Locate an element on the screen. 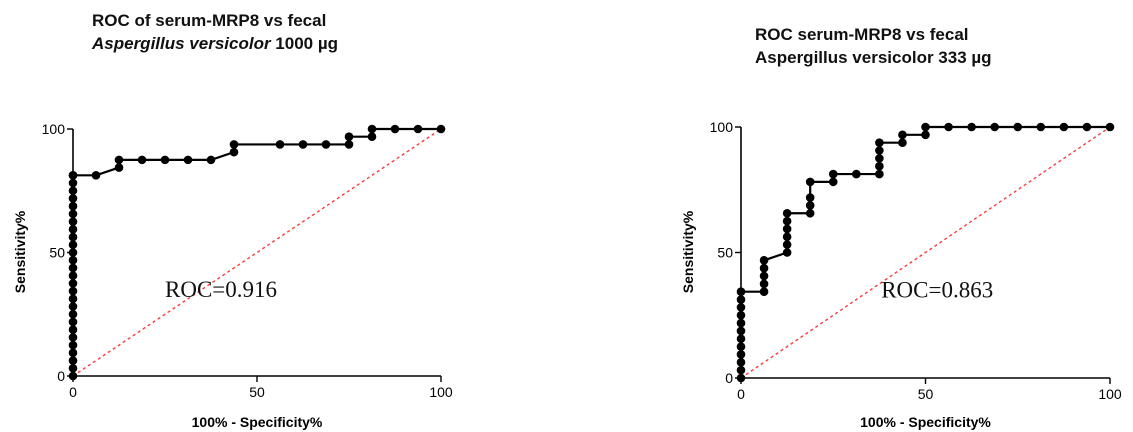 This screenshot has width=1133, height=432. roc-auc-annotation: ROC=0.863 is located at coordinates (937, 290).